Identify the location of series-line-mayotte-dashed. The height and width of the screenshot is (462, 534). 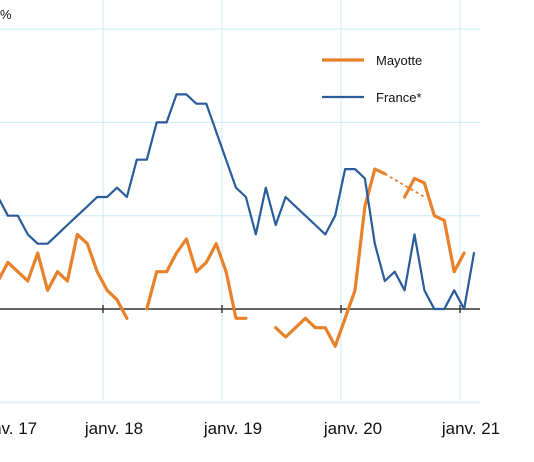
(404, 185).